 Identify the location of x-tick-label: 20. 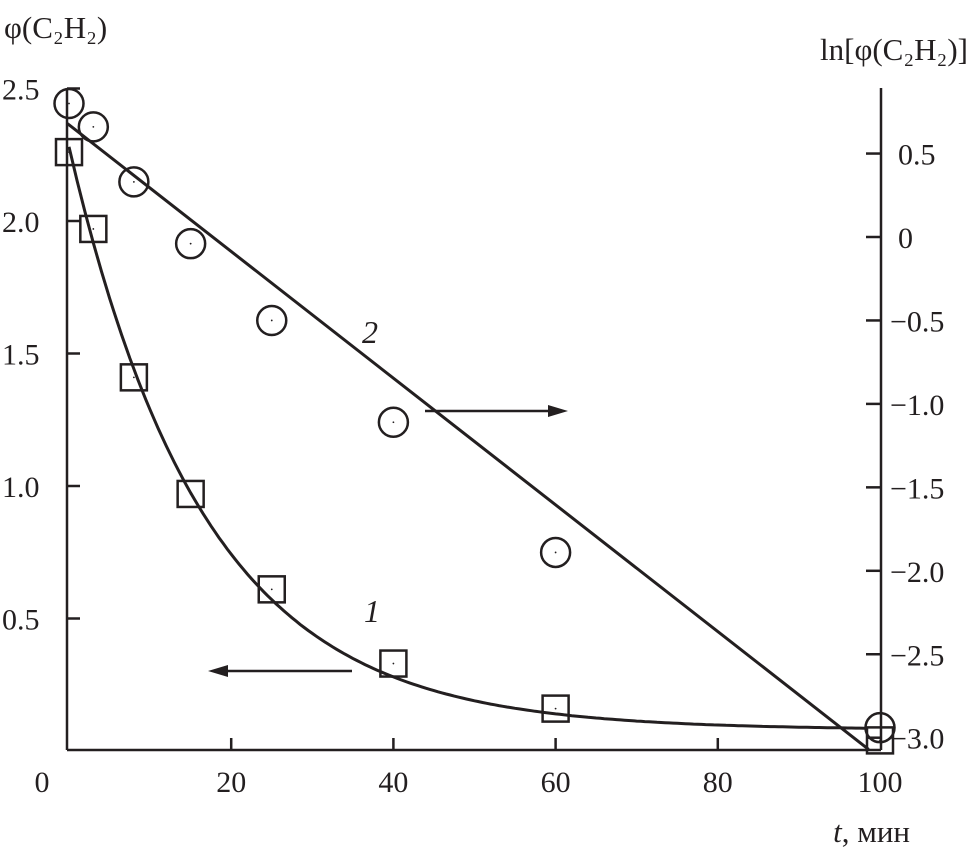
(231, 782).